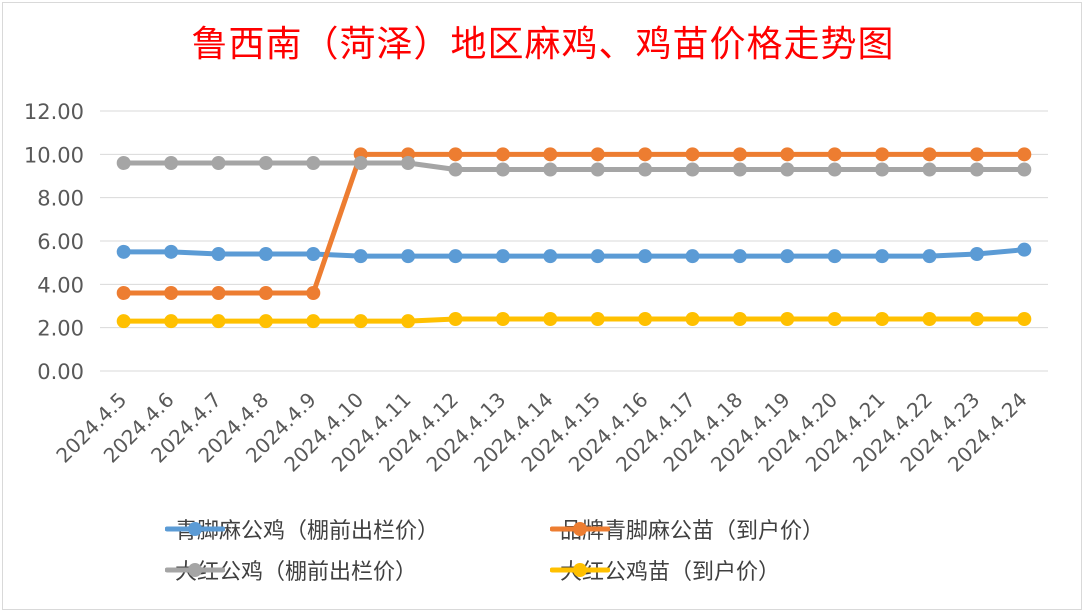 This screenshot has width=1086, height=614. Describe the element at coordinates (54, 112) in the screenshot. I see `y-tick-label: 12.00` at that location.